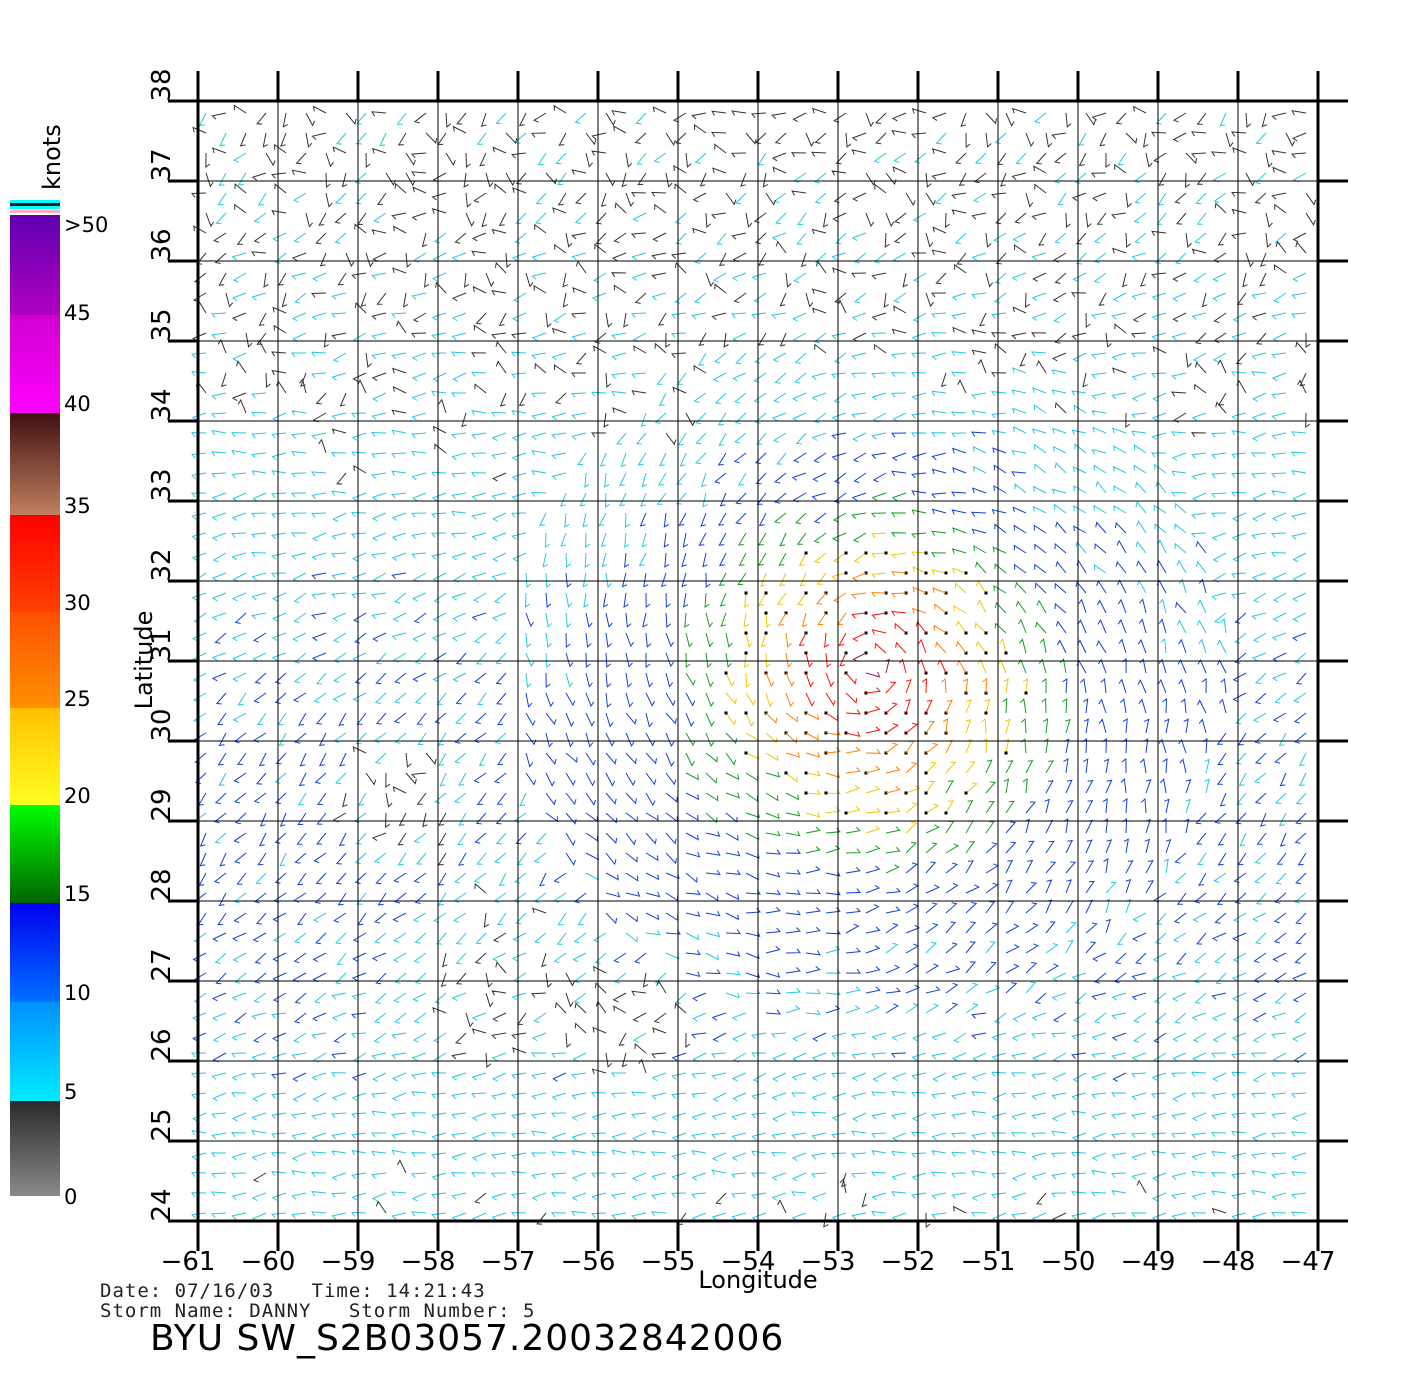 The width and height of the screenshot is (1420, 1400). What do you see at coordinates (162, 1124) in the screenshot?
I see `latitude-tick-label: 25` at bounding box center [162, 1124].